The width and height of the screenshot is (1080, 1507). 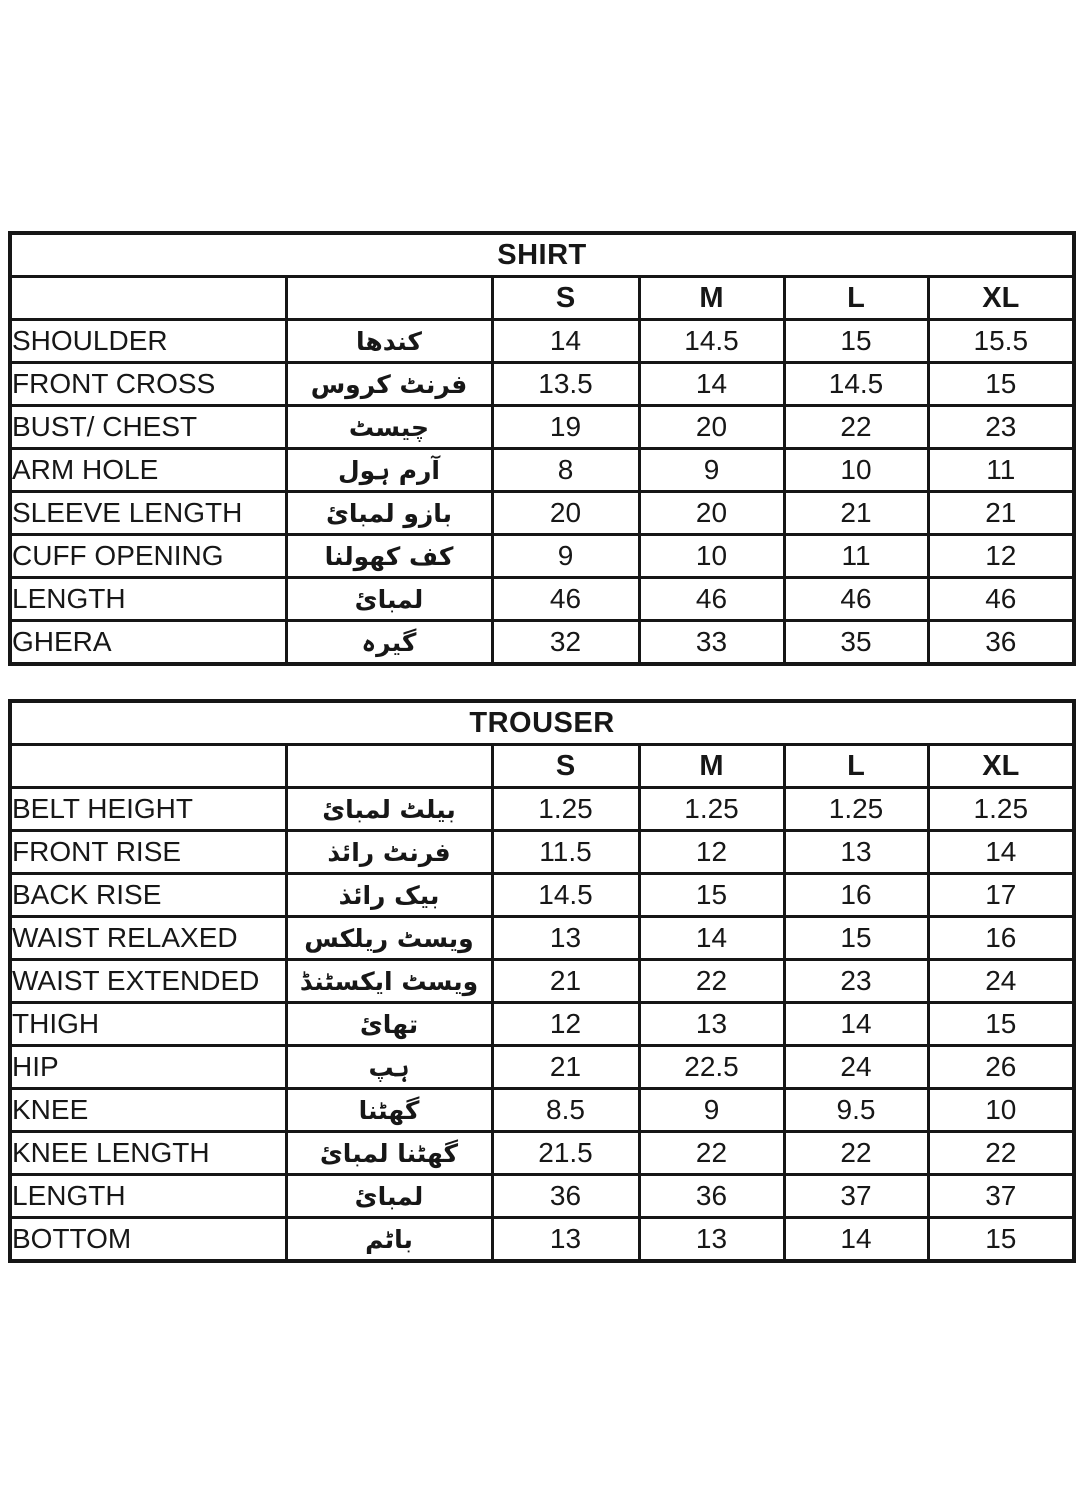 What do you see at coordinates (711, 766) in the screenshot?
I see `size-col-header: M` at bounding box center [711, 766].